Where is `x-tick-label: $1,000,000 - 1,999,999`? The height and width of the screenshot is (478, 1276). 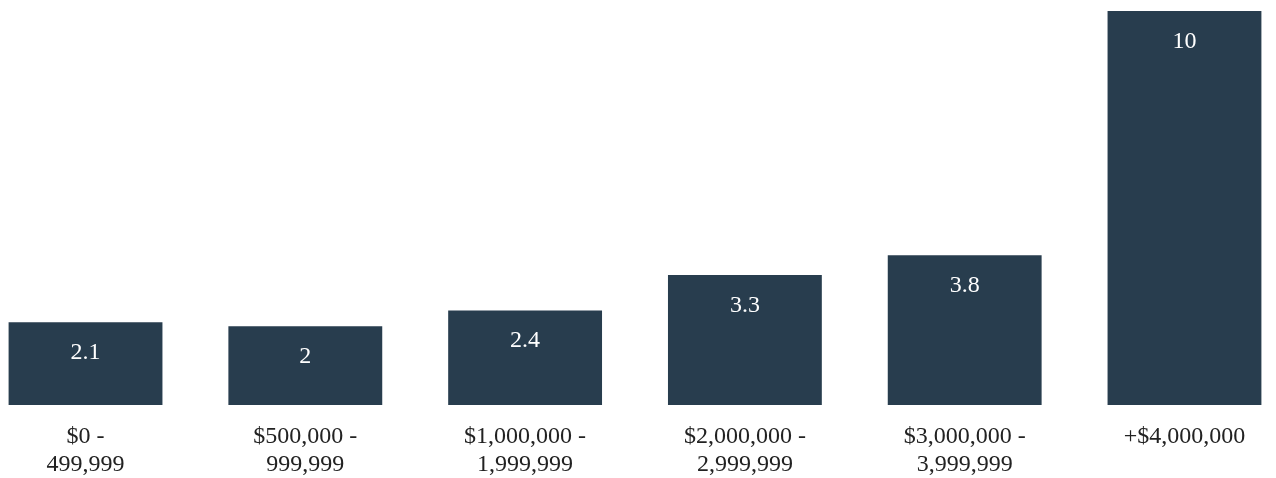 x-tick-label: $1,000,000 - 1,999,999 is located at coordinates (525, 448).